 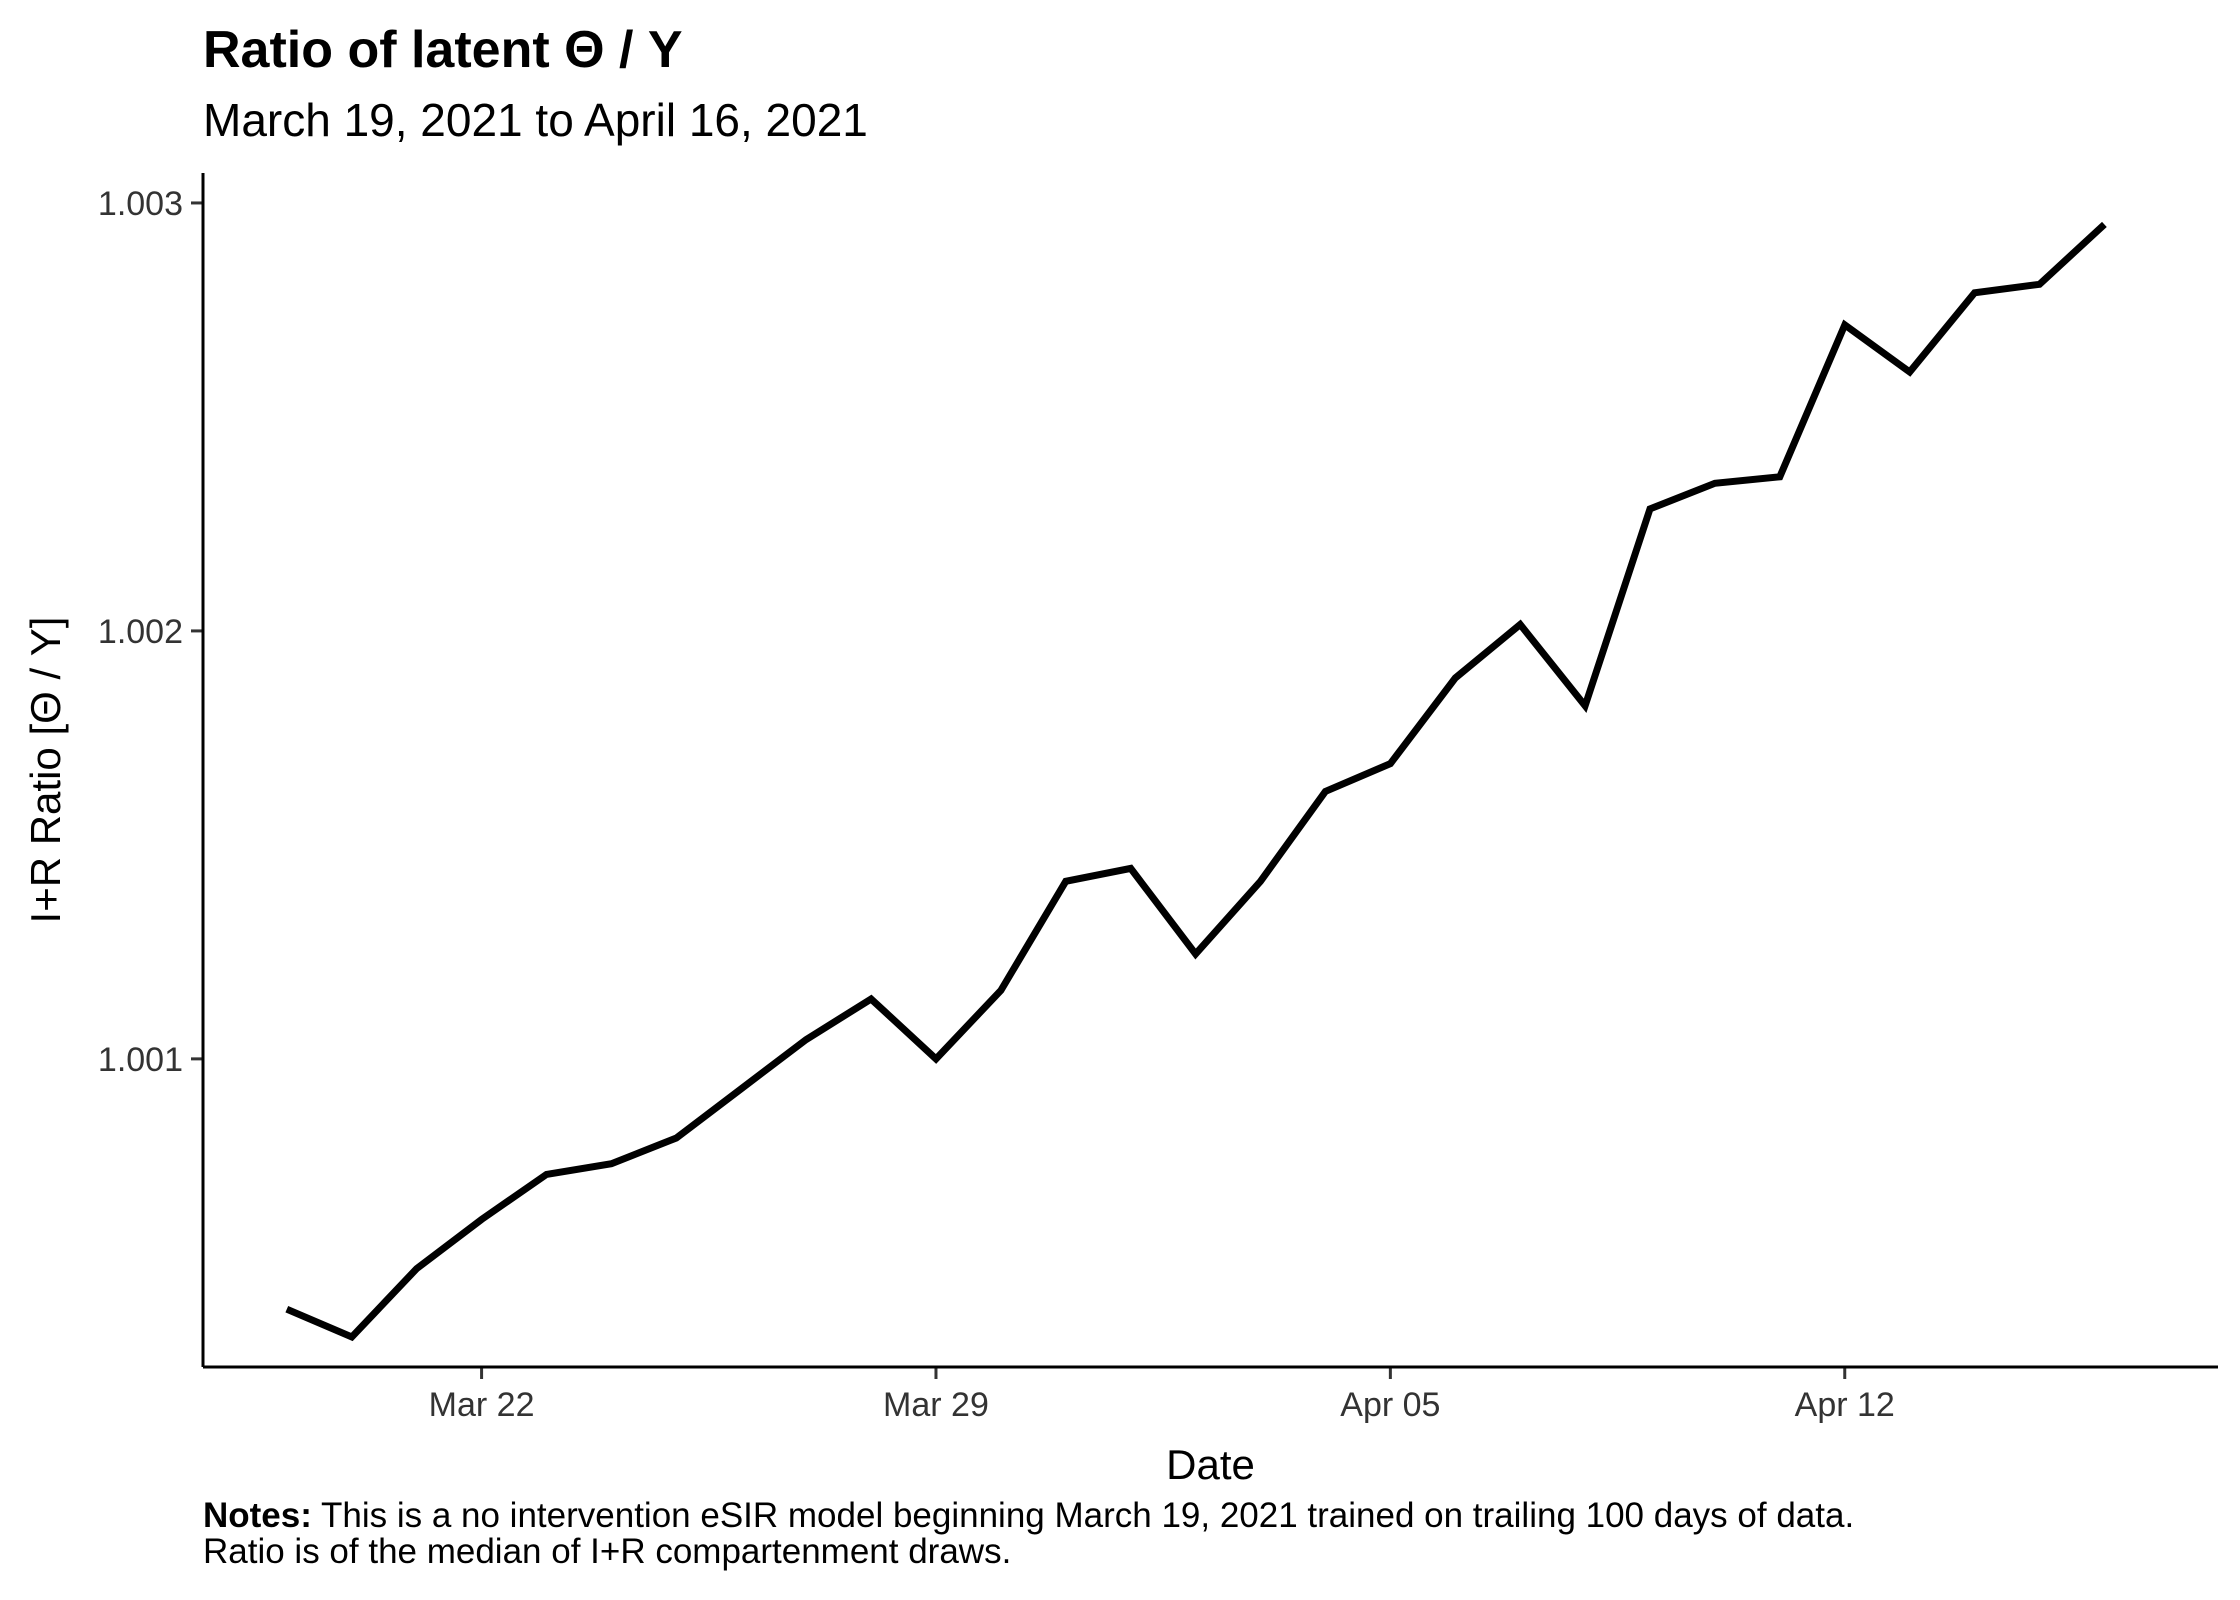 I want to click on y-tick-label: 1.002, so click(x=140, y=632).